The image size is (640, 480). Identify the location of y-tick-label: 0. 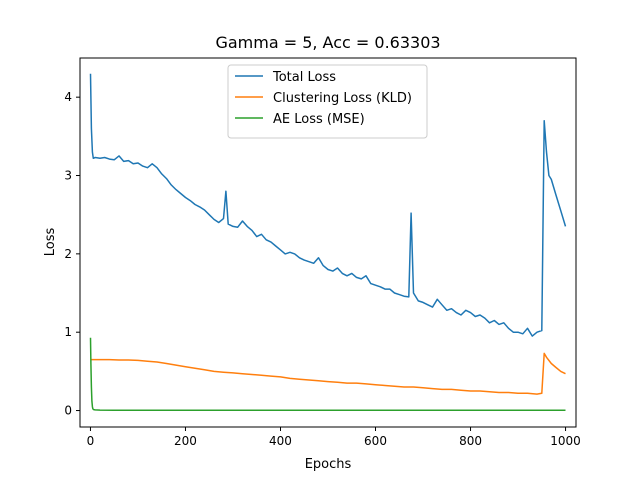
(68, 411).